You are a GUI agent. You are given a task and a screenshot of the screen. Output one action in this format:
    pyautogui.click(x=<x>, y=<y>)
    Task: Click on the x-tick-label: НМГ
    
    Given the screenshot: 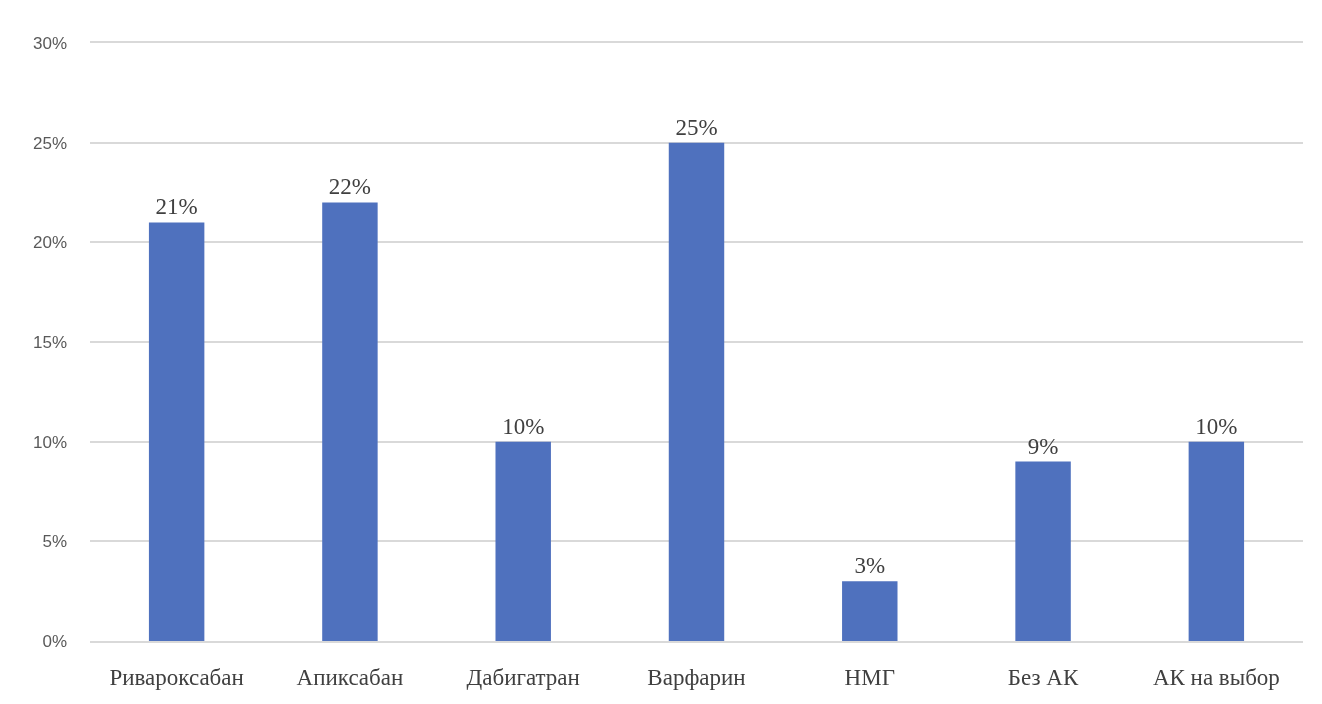 What is the action you would take?
    pyautogui.click(x=869, y=678)
    